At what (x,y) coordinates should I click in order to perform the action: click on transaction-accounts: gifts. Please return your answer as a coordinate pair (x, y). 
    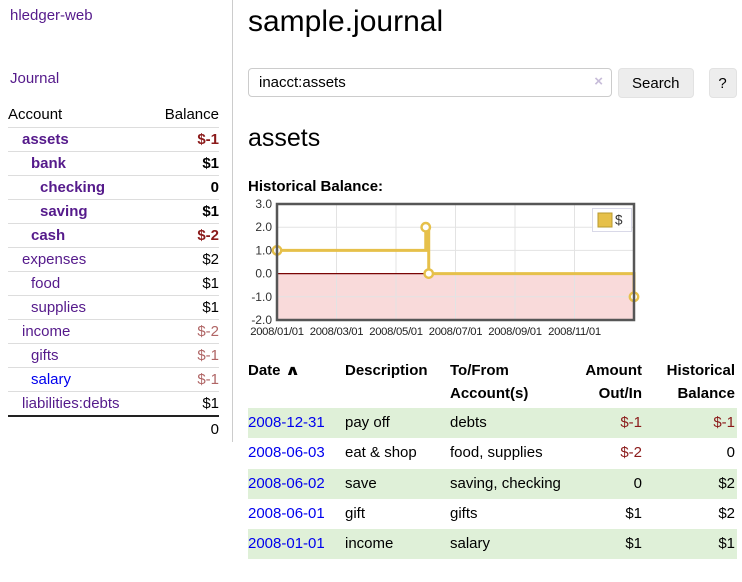
    Looking at the image, I should click on (464, 513).